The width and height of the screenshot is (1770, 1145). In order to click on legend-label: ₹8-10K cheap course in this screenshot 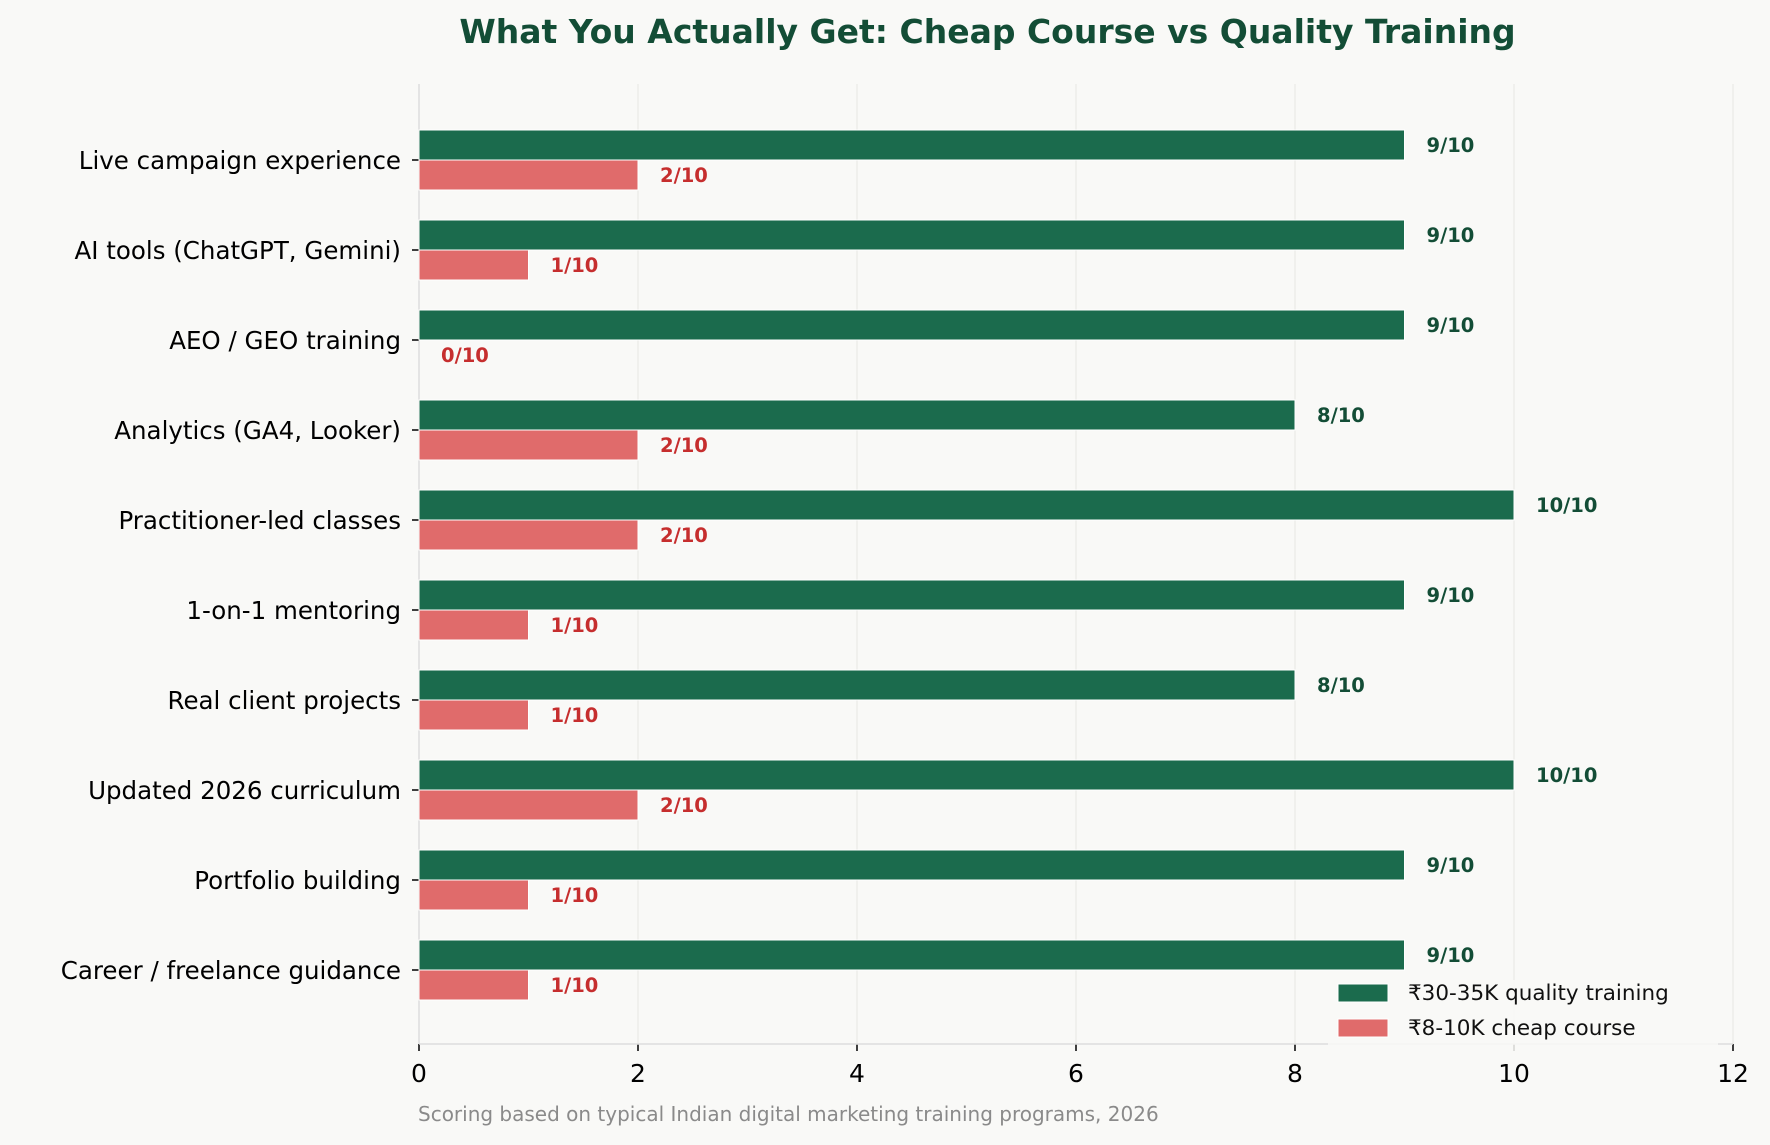, I will do `click(1522, 1028)`.